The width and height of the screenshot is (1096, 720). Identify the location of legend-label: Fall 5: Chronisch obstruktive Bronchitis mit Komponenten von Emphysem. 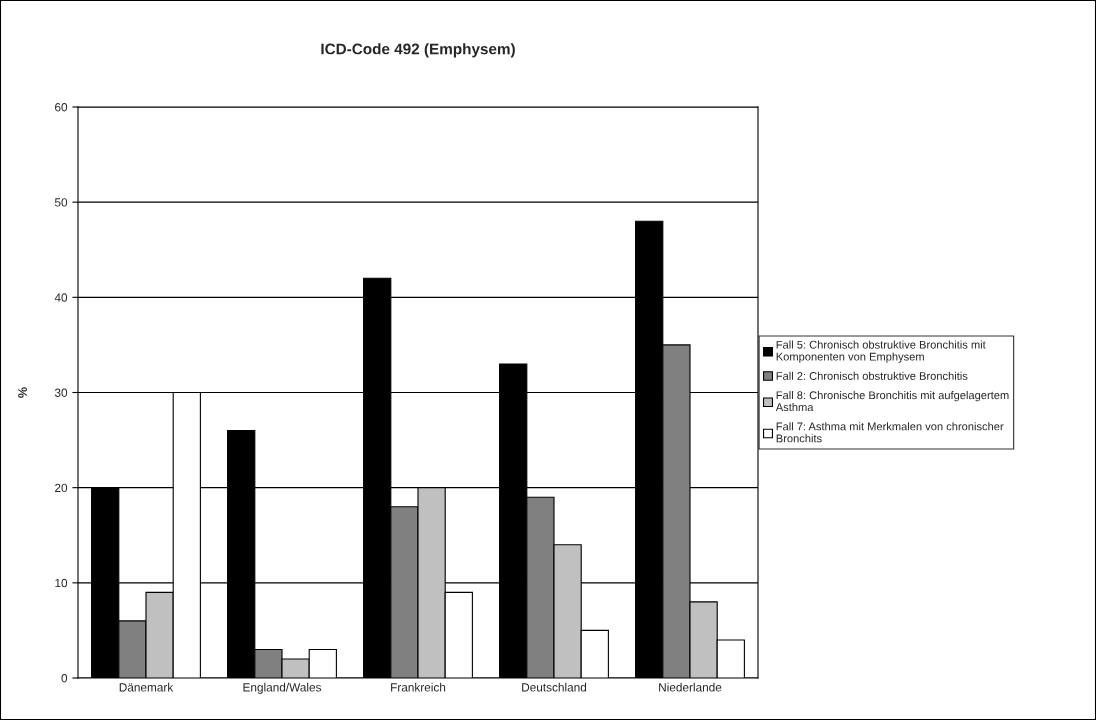
(881, 351).